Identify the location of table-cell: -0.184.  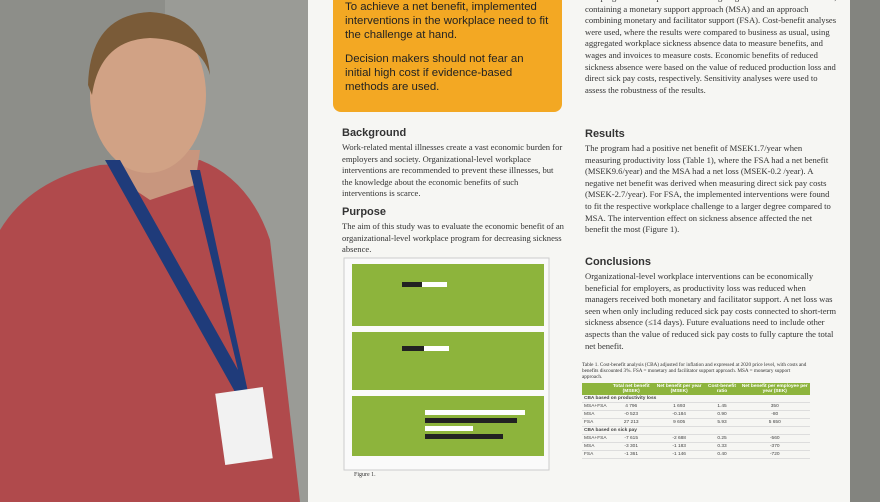
(679, 414).